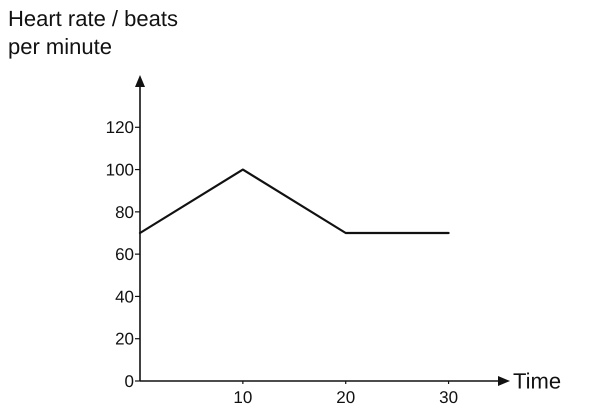 The image size is (595, 412). Describe the element at coordinates (537, 381) in the screenshot. I see `x-axis-title: Time` at that location.